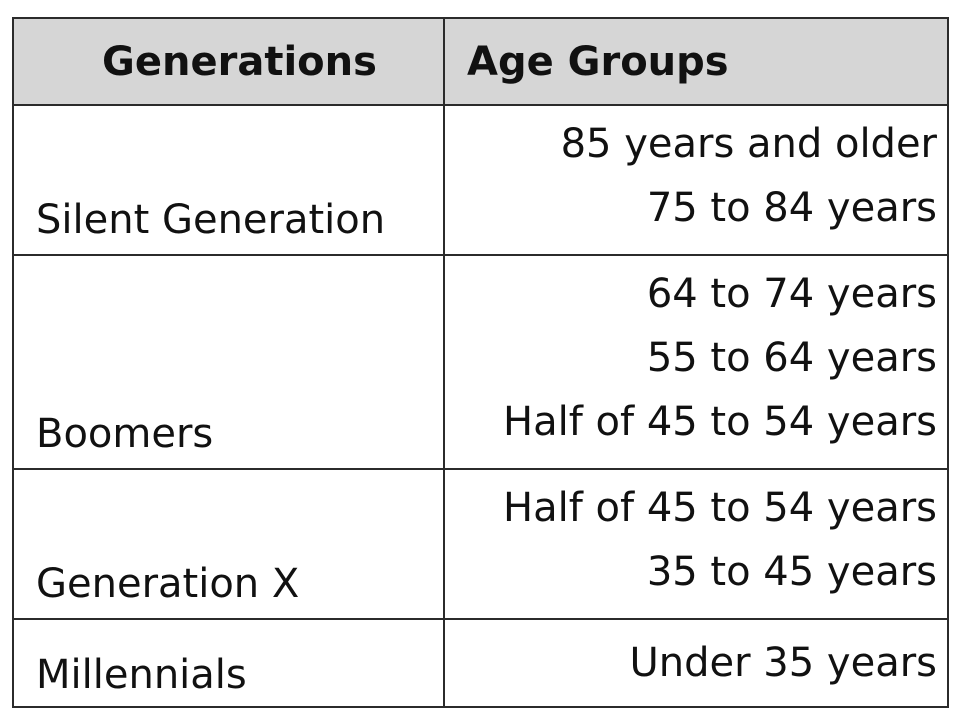 The width and height of the screenshot is (974, 722). I want to click on age-groups-cell: 85 years and older 75 to 84 years, so click(696, 180).